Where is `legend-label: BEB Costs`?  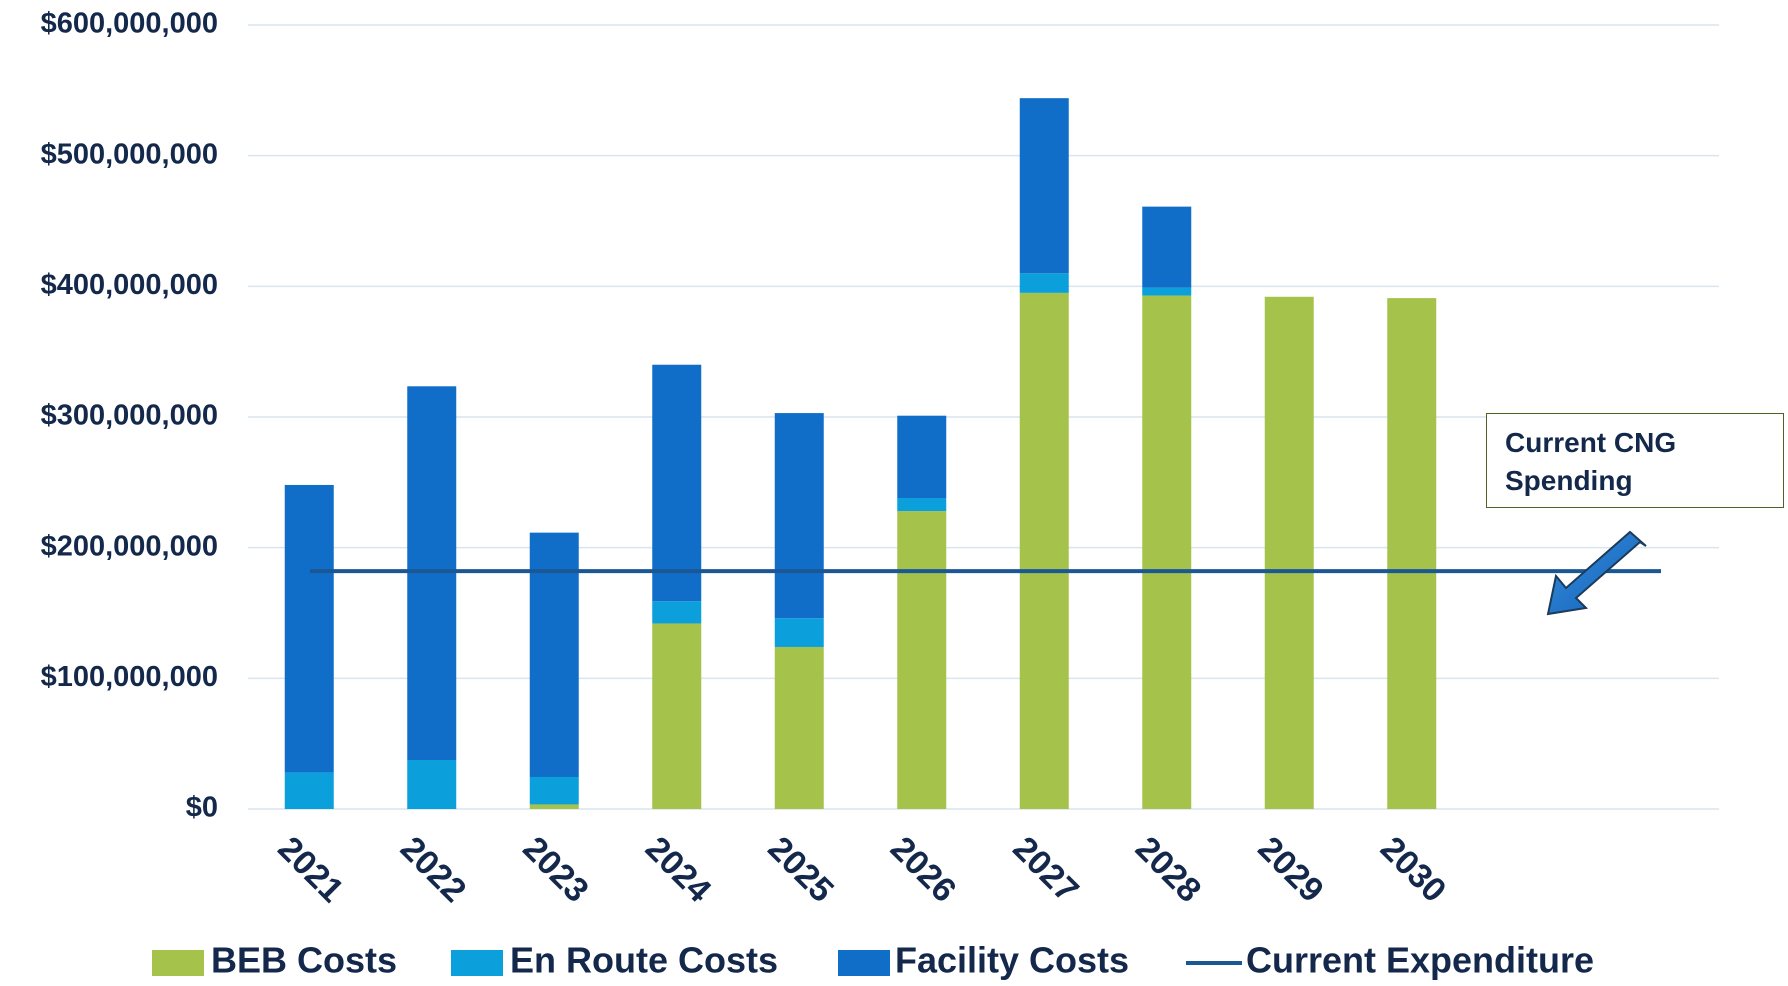
legend-label: BEB Costs is located at coordinates (304, 960).